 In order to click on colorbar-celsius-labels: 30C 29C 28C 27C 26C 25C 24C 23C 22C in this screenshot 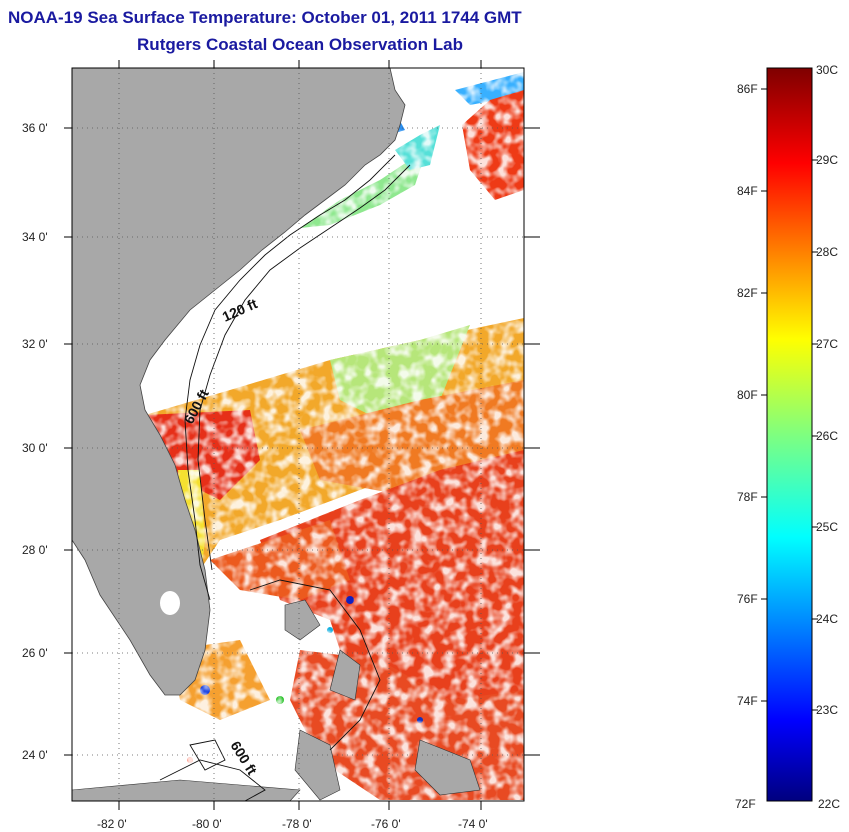, I will do `click(828, 437)`.